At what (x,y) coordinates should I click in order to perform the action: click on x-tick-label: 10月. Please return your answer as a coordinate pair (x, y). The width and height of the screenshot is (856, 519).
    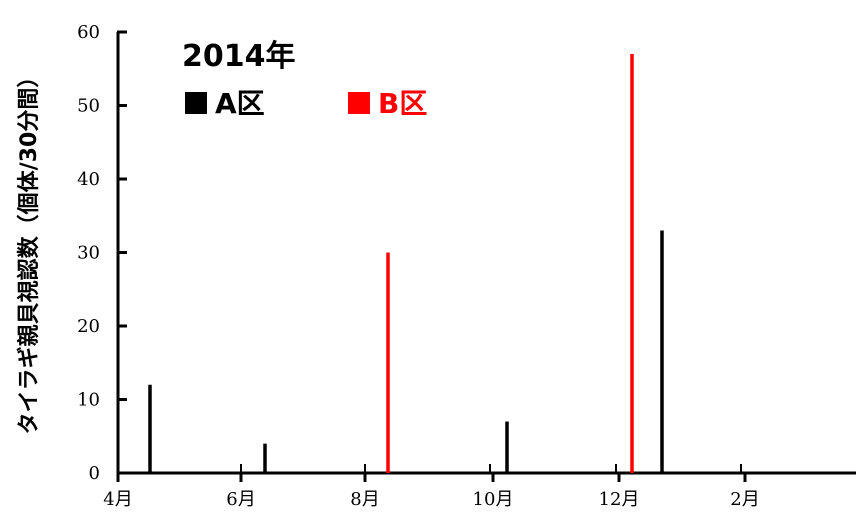
    Looking at the image, I should click on (493, 499).